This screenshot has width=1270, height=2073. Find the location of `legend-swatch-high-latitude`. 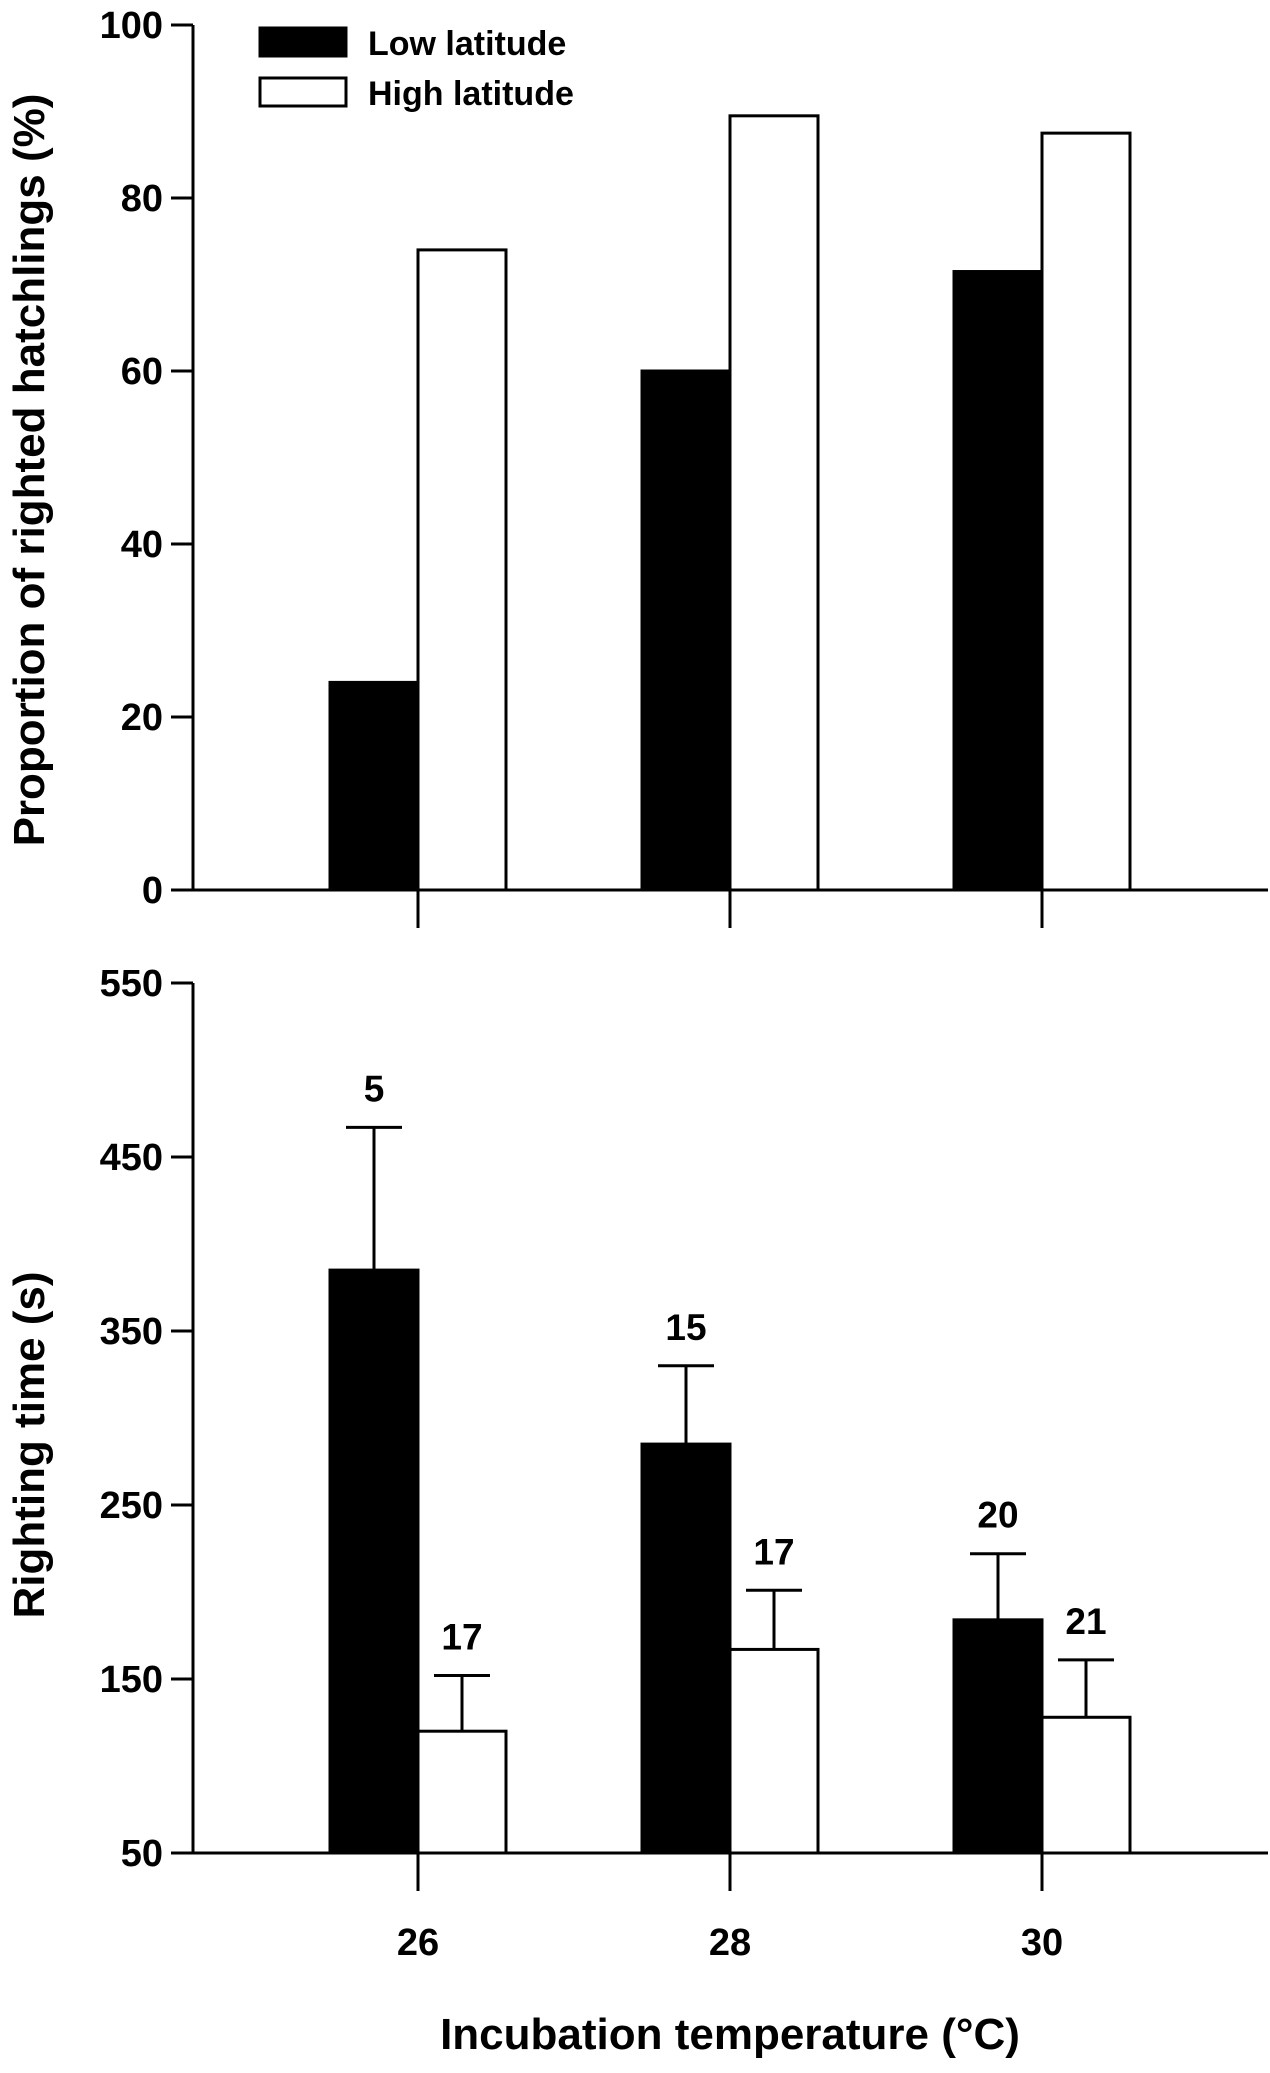

legend-swatch-high-latitude is located at coordinates (303, 92).